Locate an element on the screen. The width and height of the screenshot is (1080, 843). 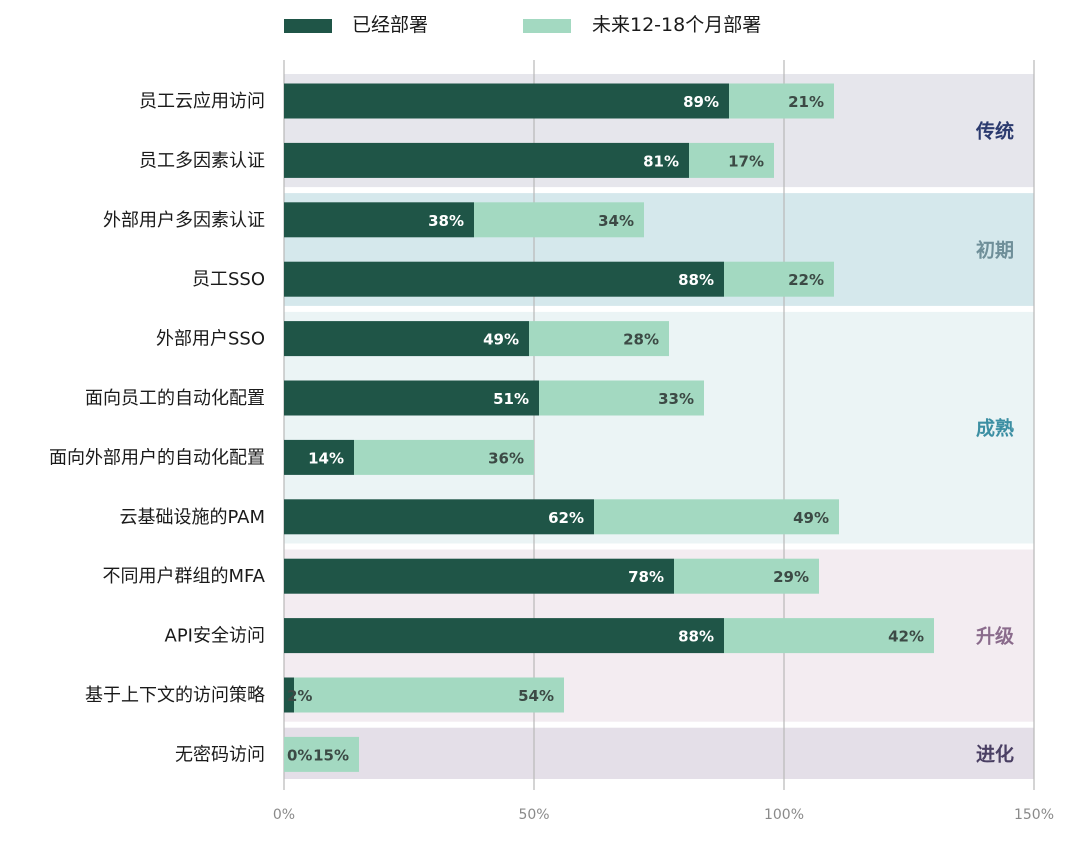
bar-label-planned: 34% is located at coordinates (616, 221).